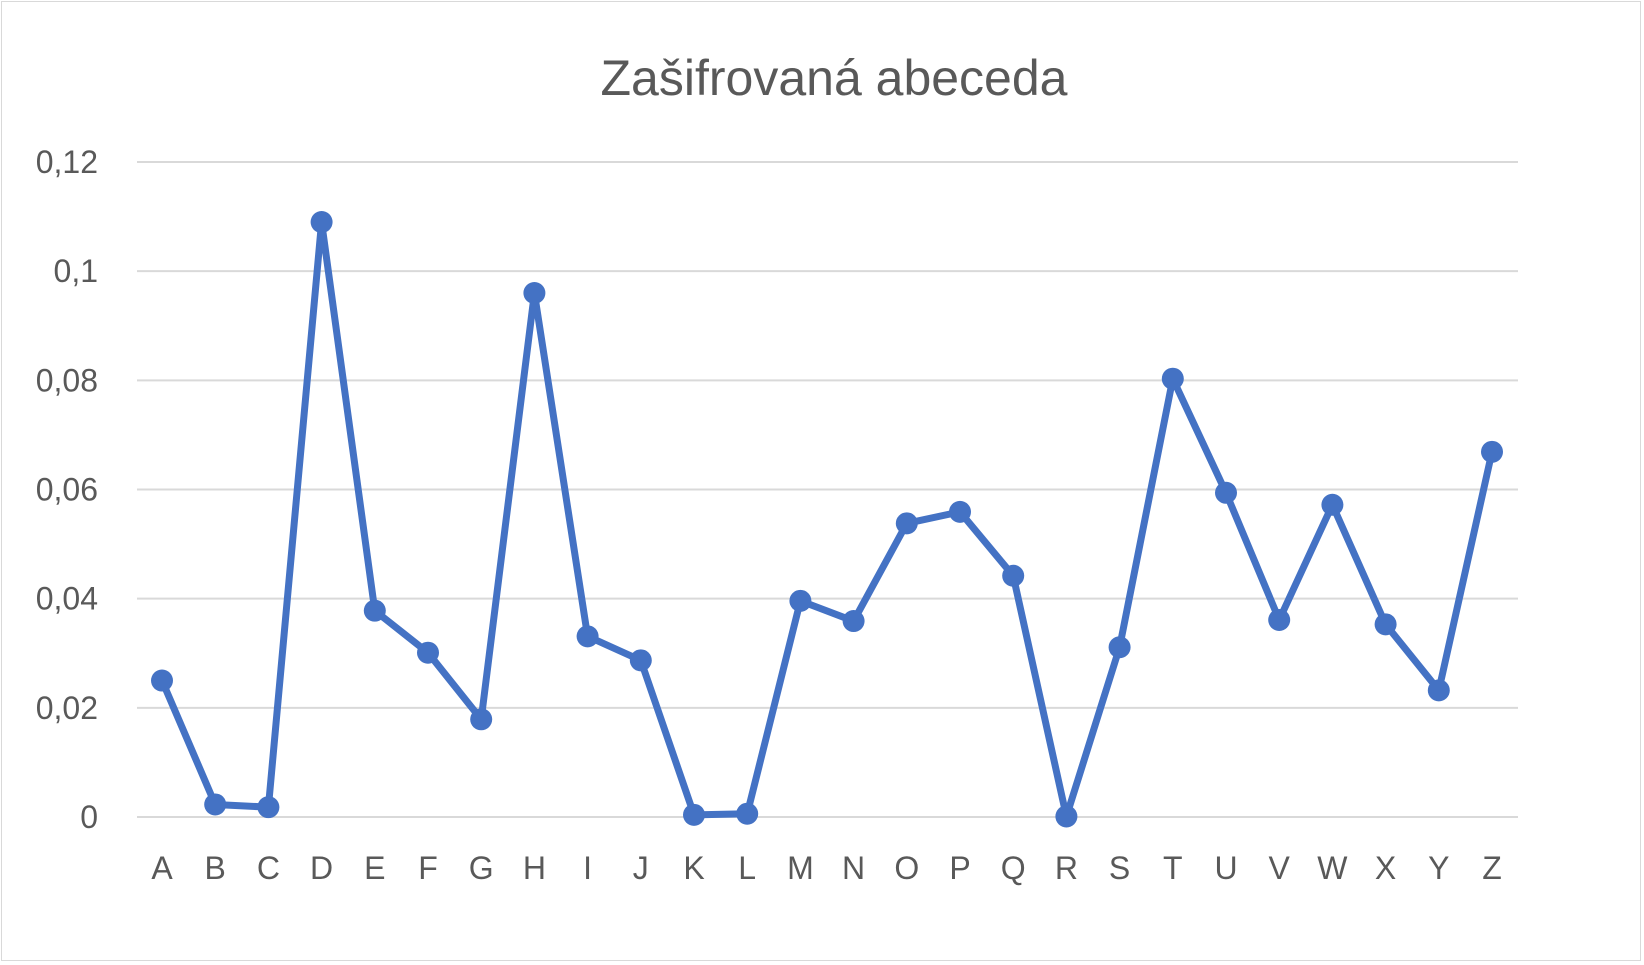 The height and width of the screenshot is (965, 1644). I want to click on x-tick-label: X, so click(1385, 868).